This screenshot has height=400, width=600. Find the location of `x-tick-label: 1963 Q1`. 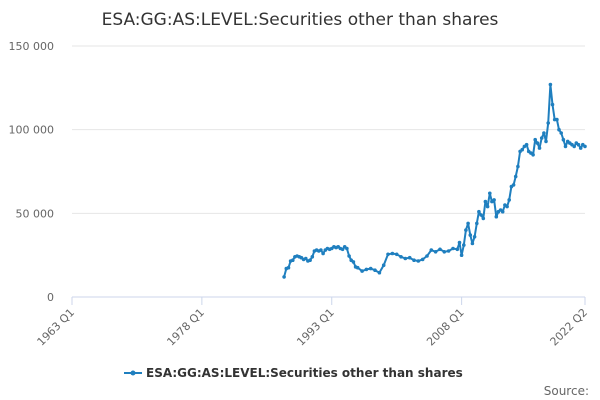

x-tick-label: 1963 Q1 is located at coordinates (56, 327).